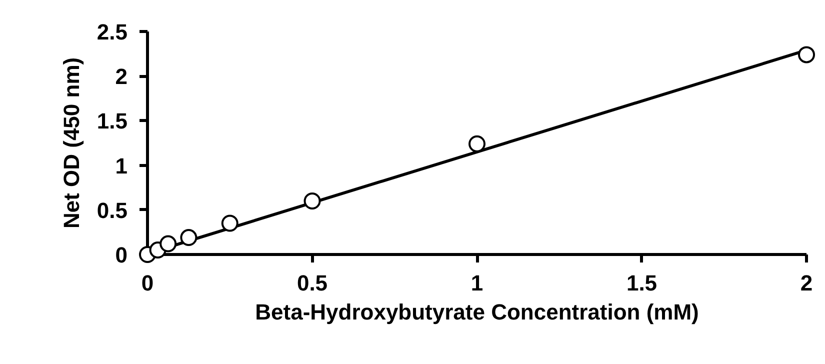 This screenshot has width=825, height=364. What do you see at coordinates (121, 77) in the screenshot?
I see `y-tick-label: 2` at bounding box center [121, 77].